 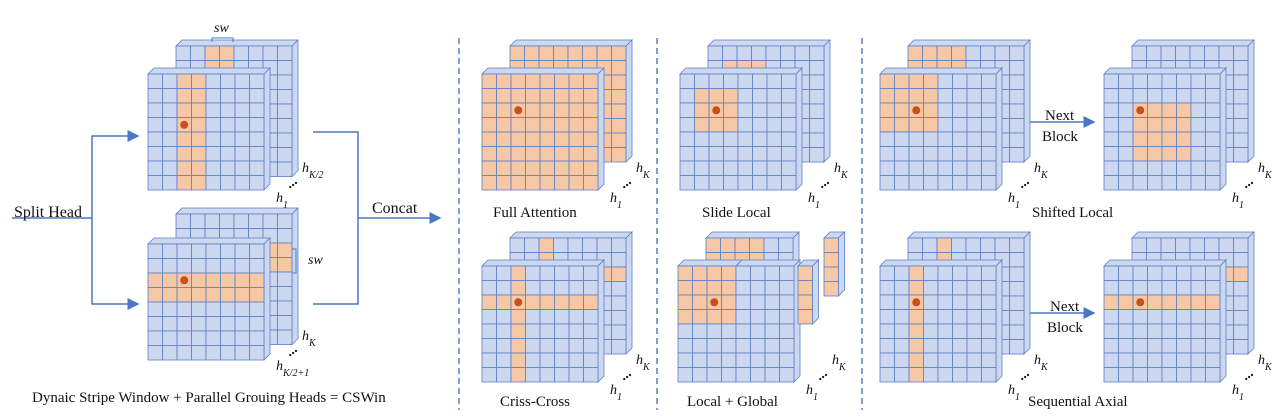 What do you see at coordinates (1078, 402) in the screenshot?
I see `caption-sequential-axial: Sequential Axial` at bounding box center [1078, 402].